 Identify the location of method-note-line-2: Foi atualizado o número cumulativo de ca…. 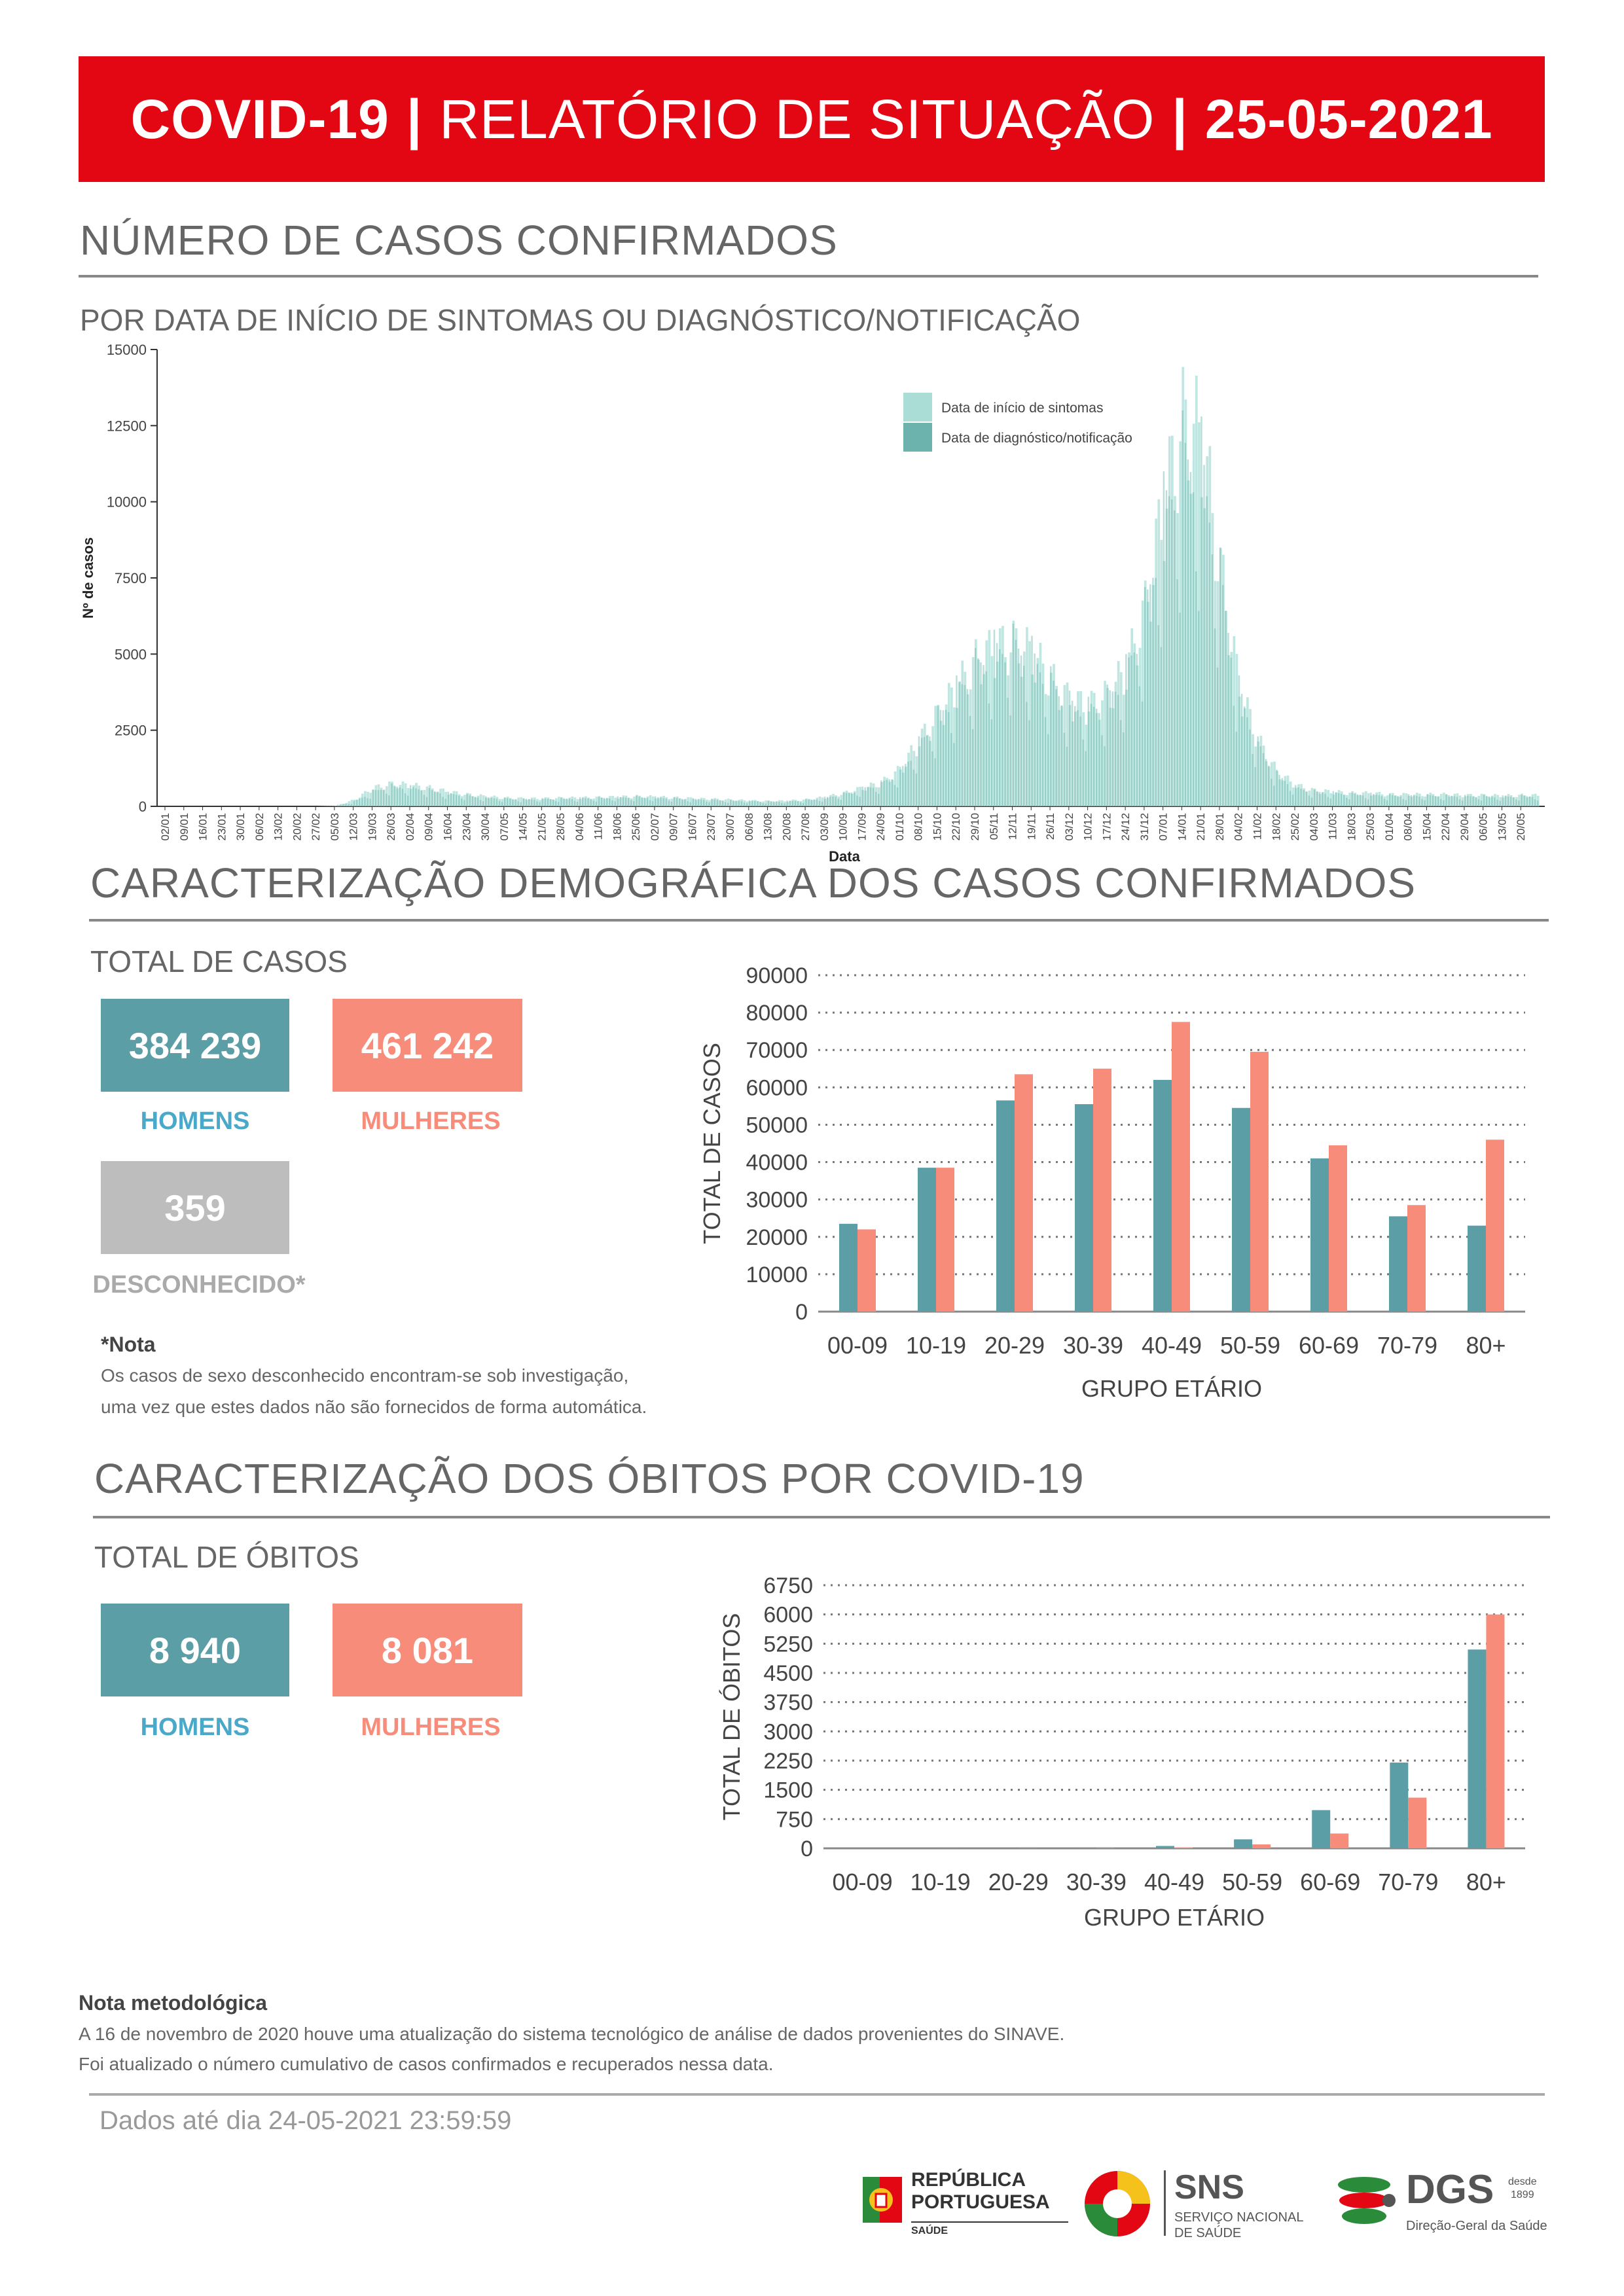
(426, 2064).